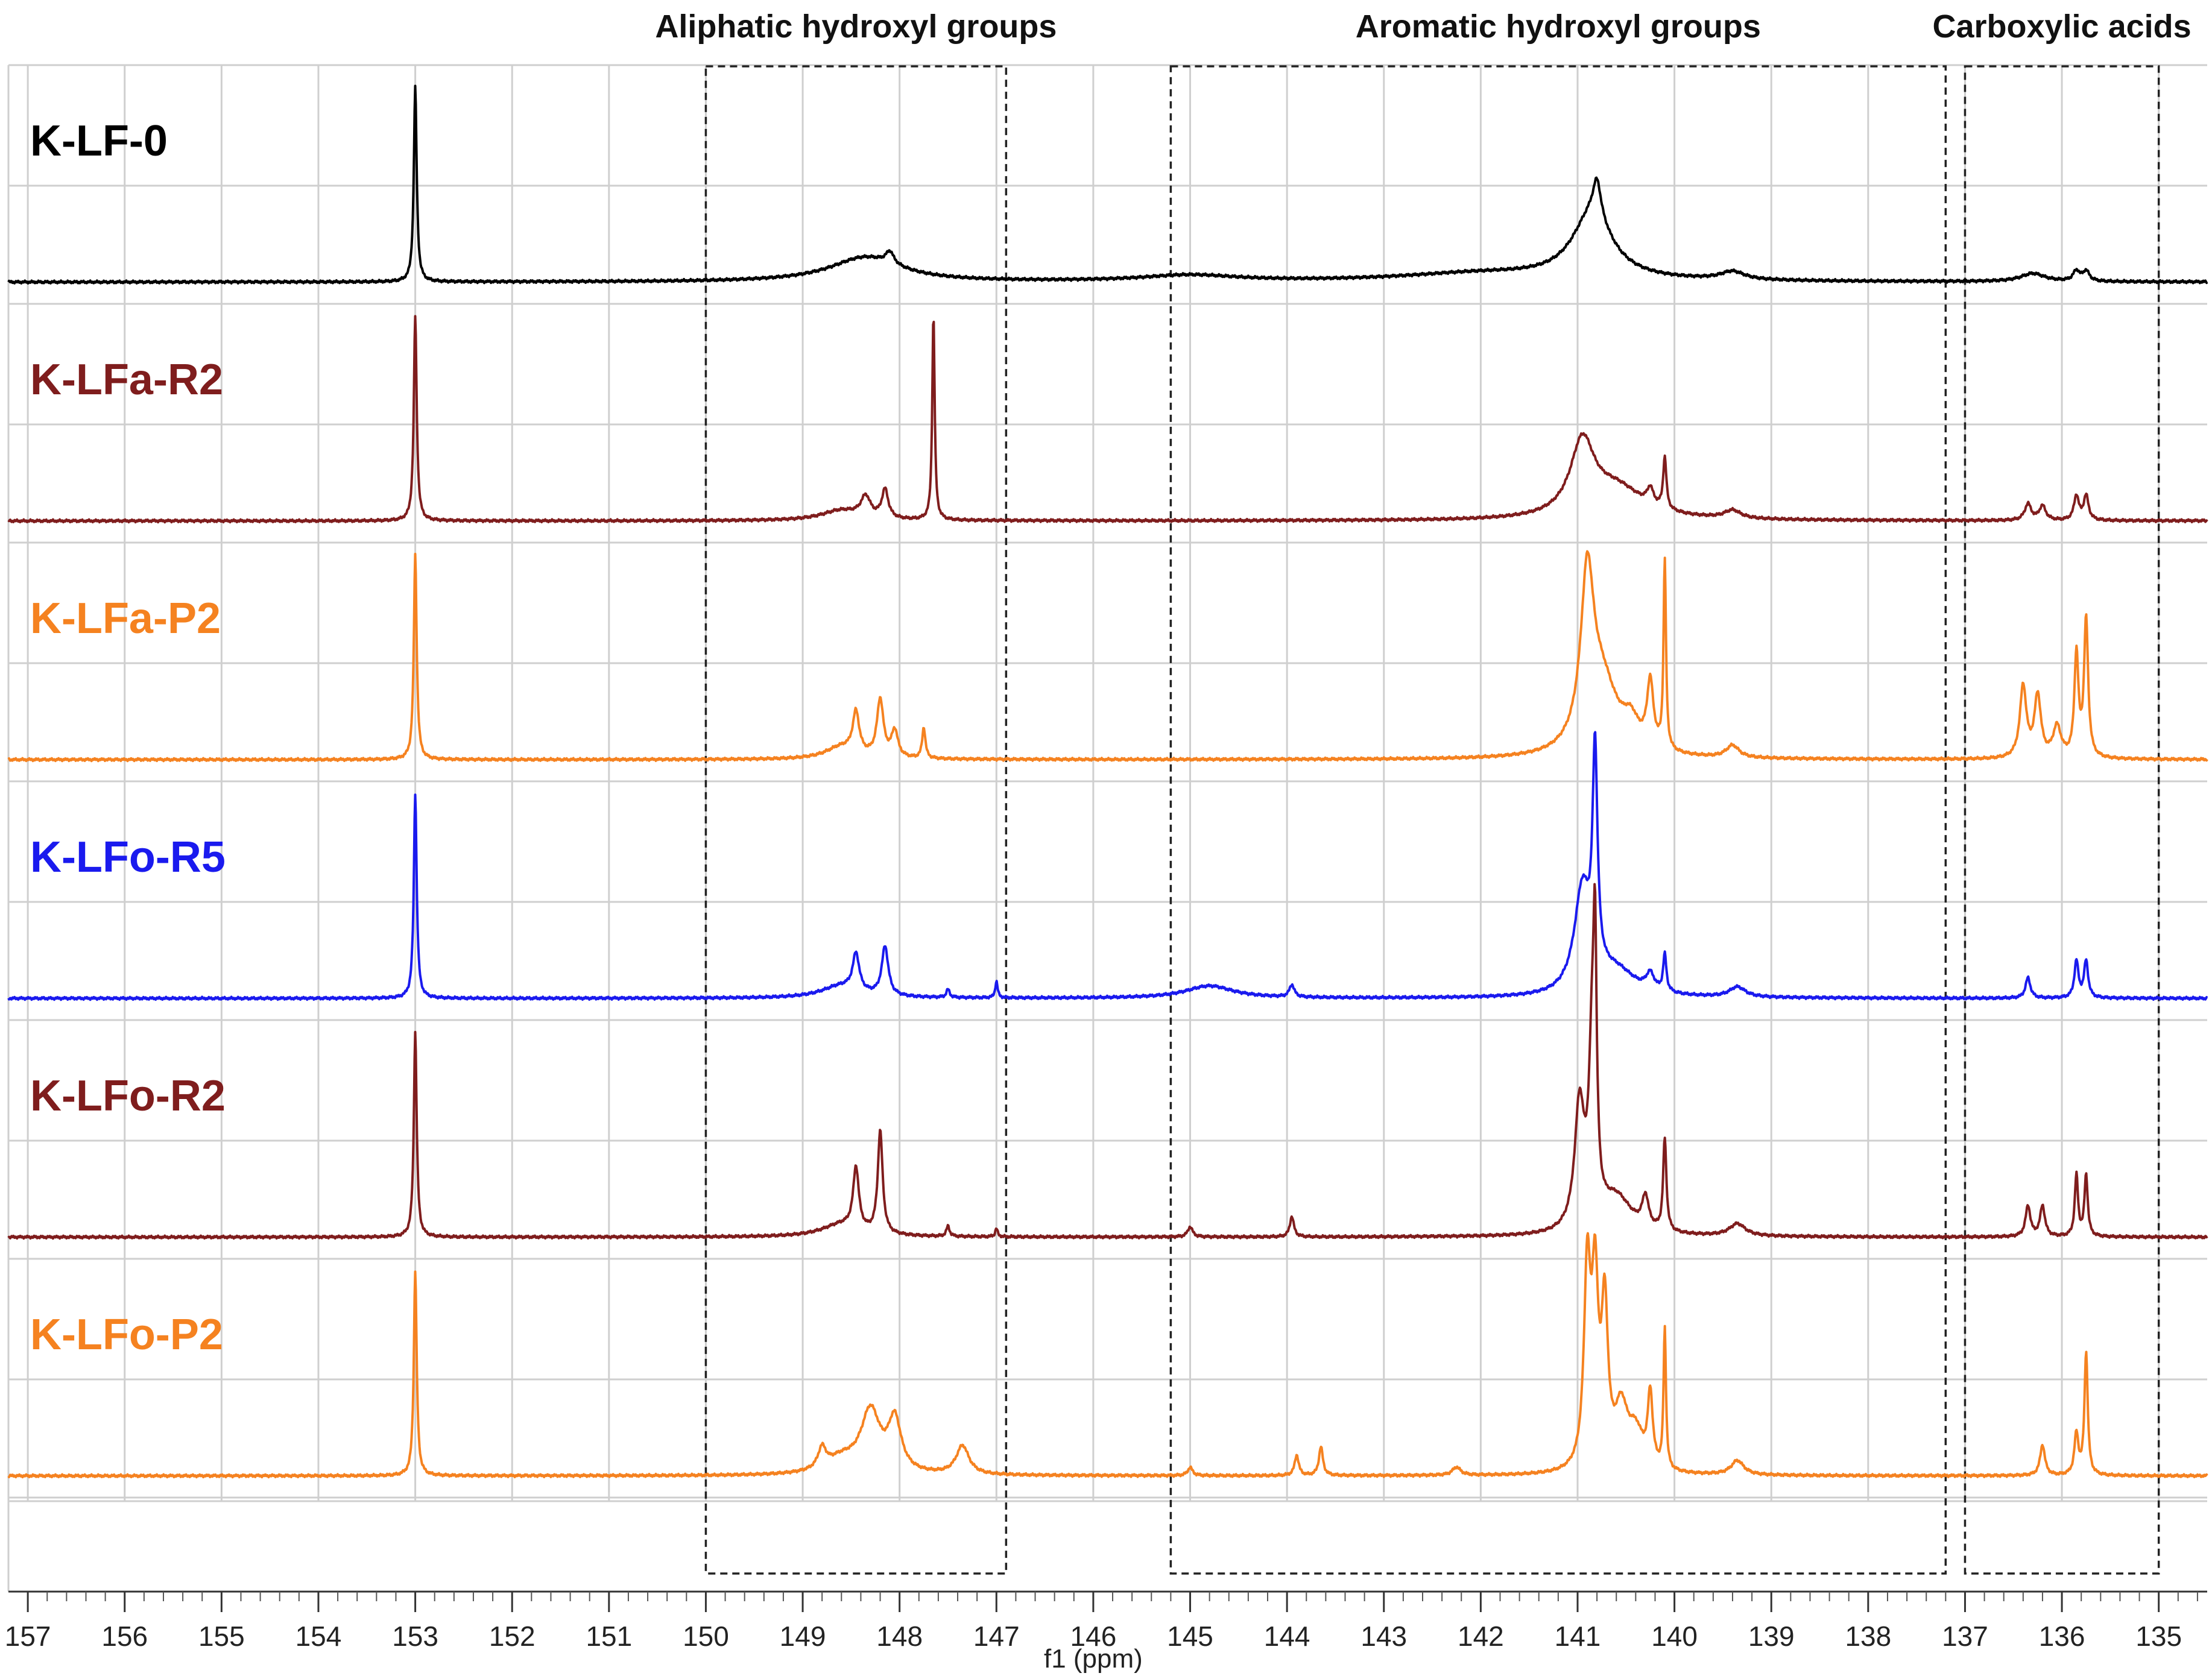 The image size is (2212, 1676). I want to click on x-tick-label-12: 145, so click(1190, 1636).